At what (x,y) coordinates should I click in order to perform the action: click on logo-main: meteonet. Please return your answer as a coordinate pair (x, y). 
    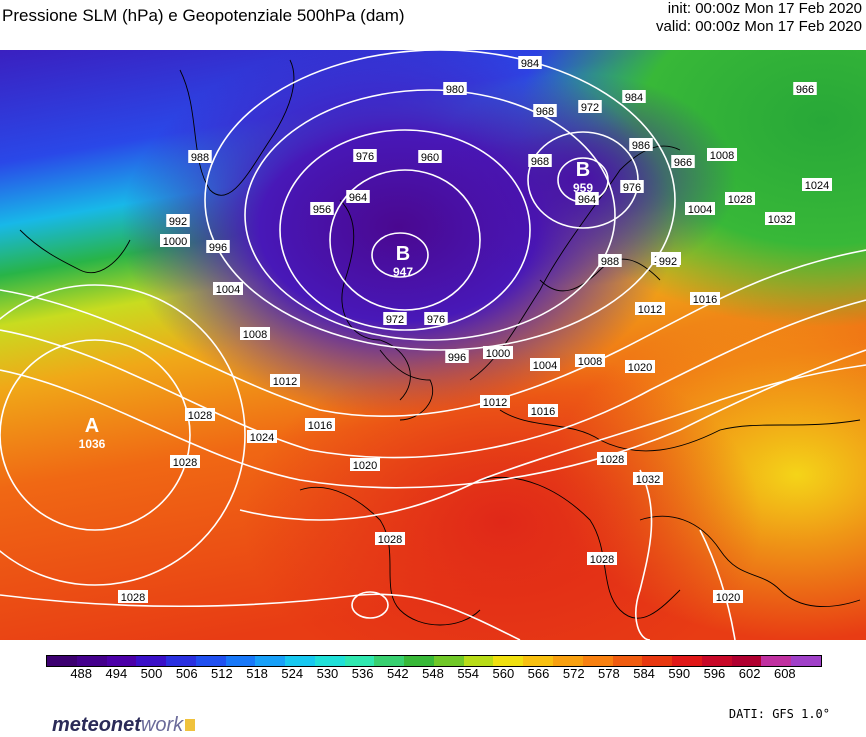
    Looking at the image, I should click on (96, 725).